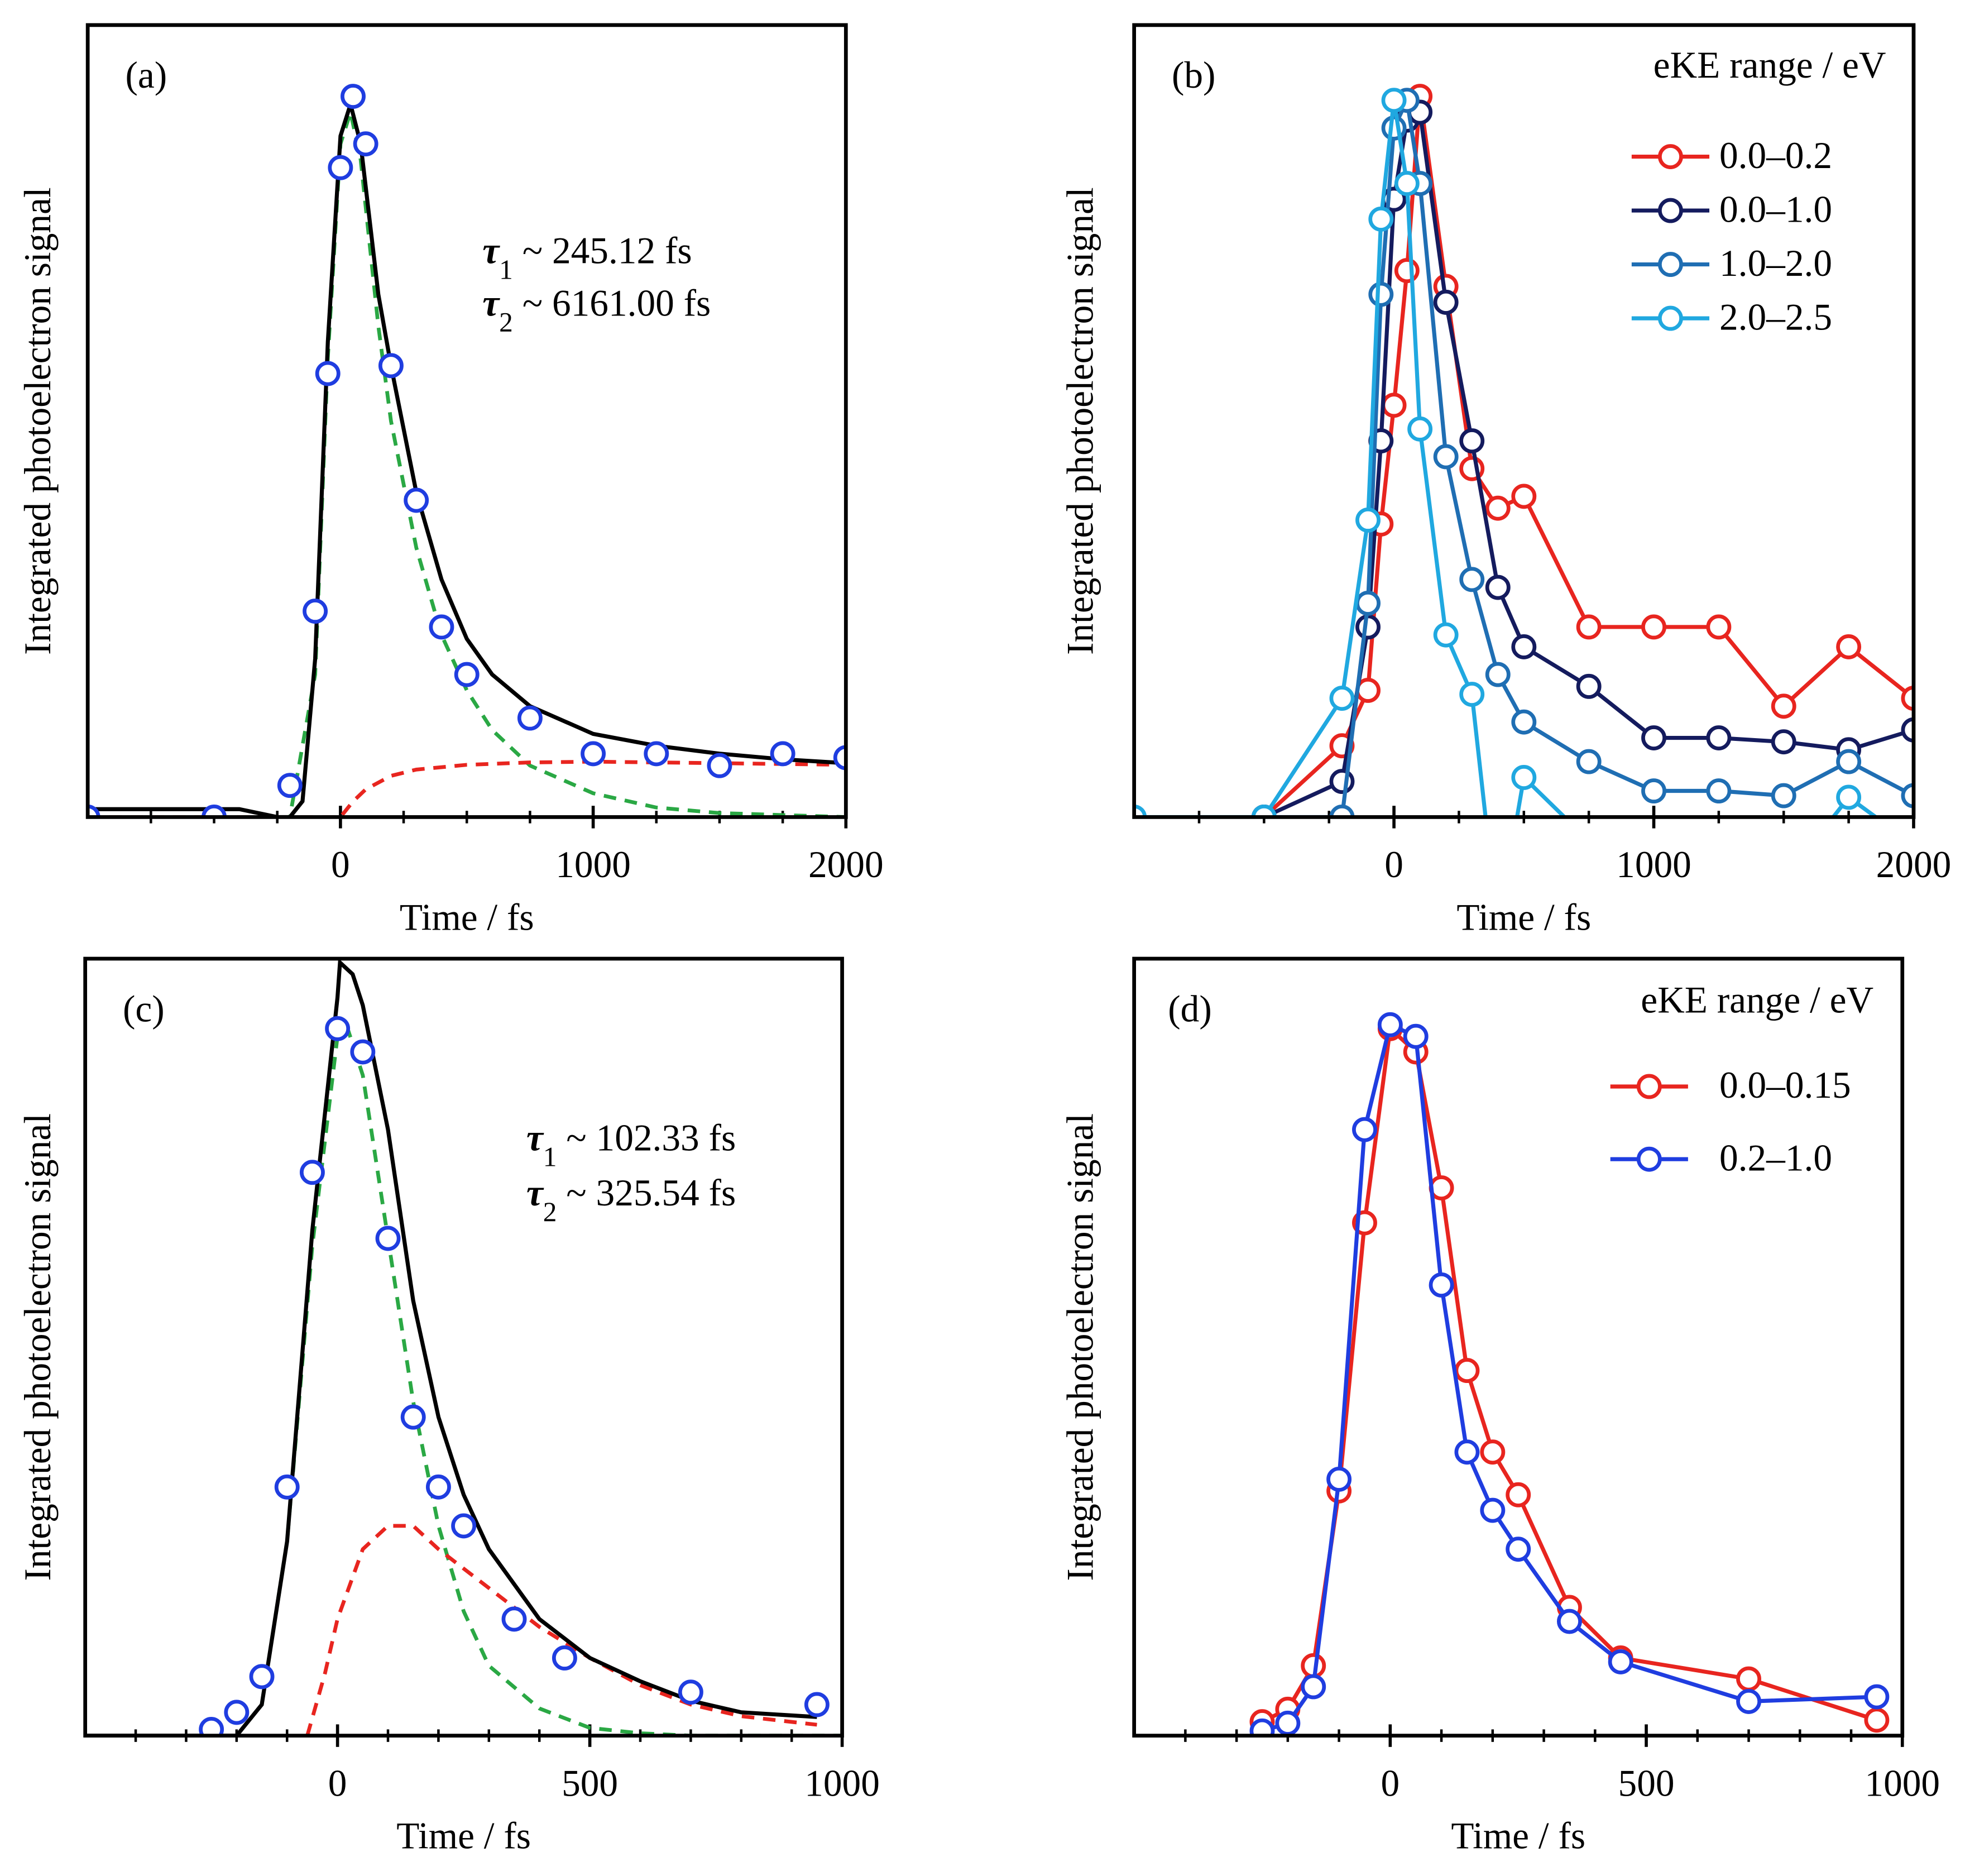 The image size is (1965, 1876). What do you see at coordinates (1775, 263) in the screenshot?
I see `legend-label: 1.0–2.0` at bounding box center [1775, 263].